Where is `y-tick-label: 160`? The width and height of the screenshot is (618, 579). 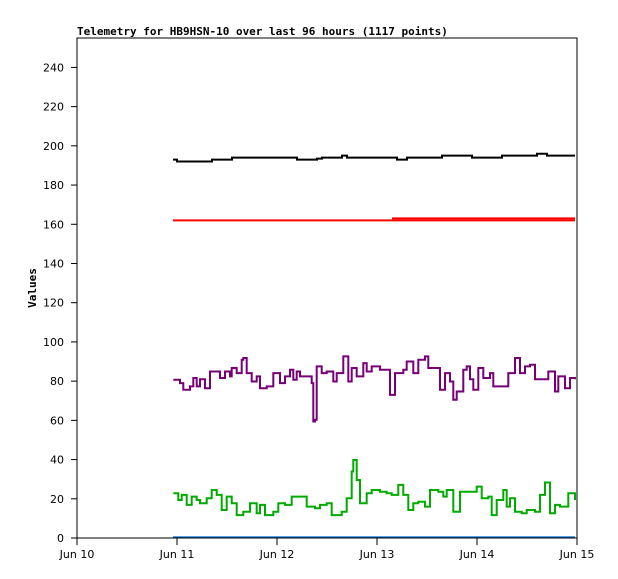
y-tick-label: 160 is located at coordinates (53, 224).